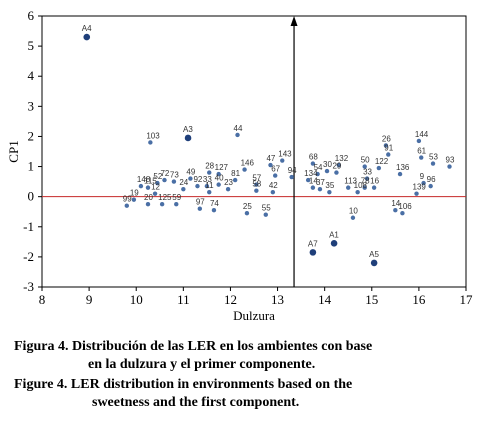  What do you see at coordinates (420, 187) in the screenshot?
I see `ler-point-label: 139` at bounding box center [420, 187].